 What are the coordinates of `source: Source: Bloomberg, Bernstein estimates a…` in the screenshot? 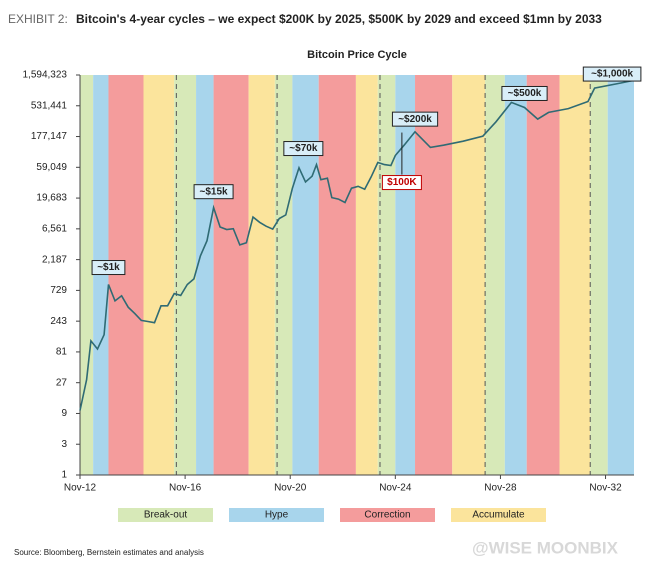 It's located at (109, 552).